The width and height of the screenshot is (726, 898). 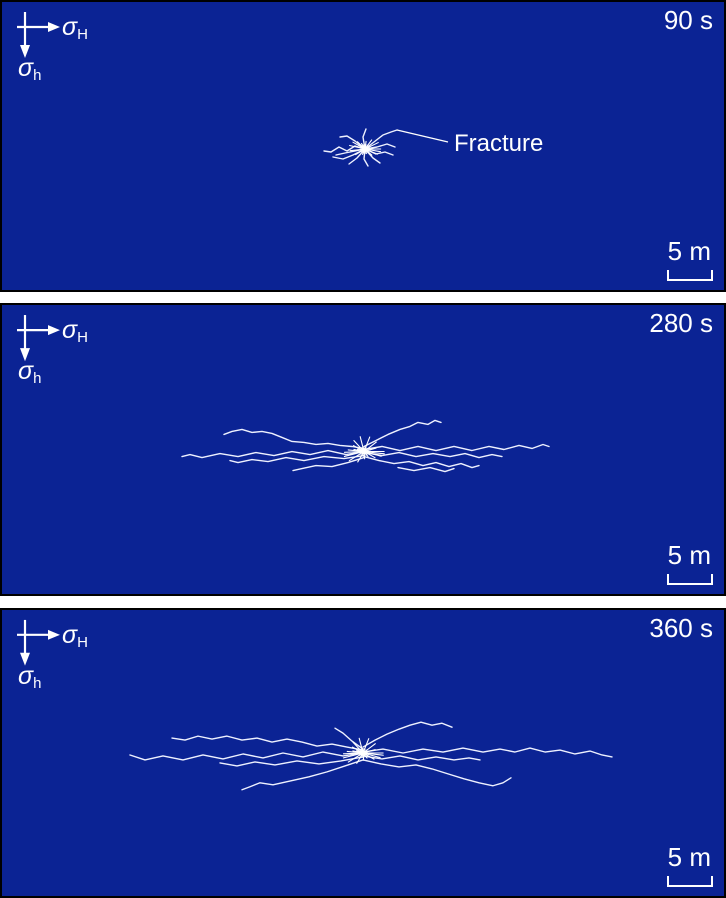 I want to click on fracture-network-90s-canvas, so click(x=233, y=89).